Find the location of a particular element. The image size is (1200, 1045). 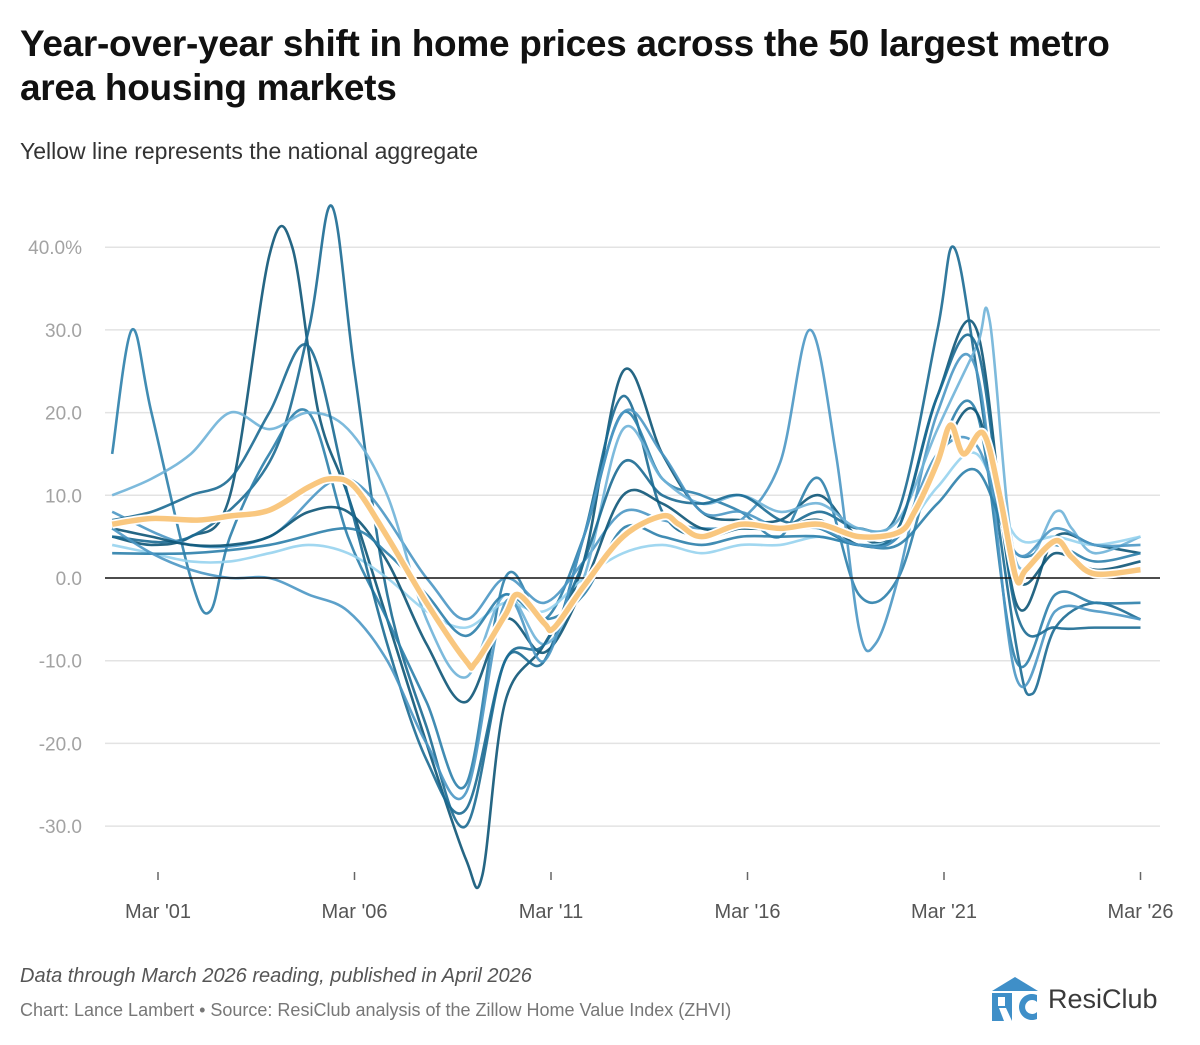

x-tick-label: Mar '06 is located at coordinates (354, 912).